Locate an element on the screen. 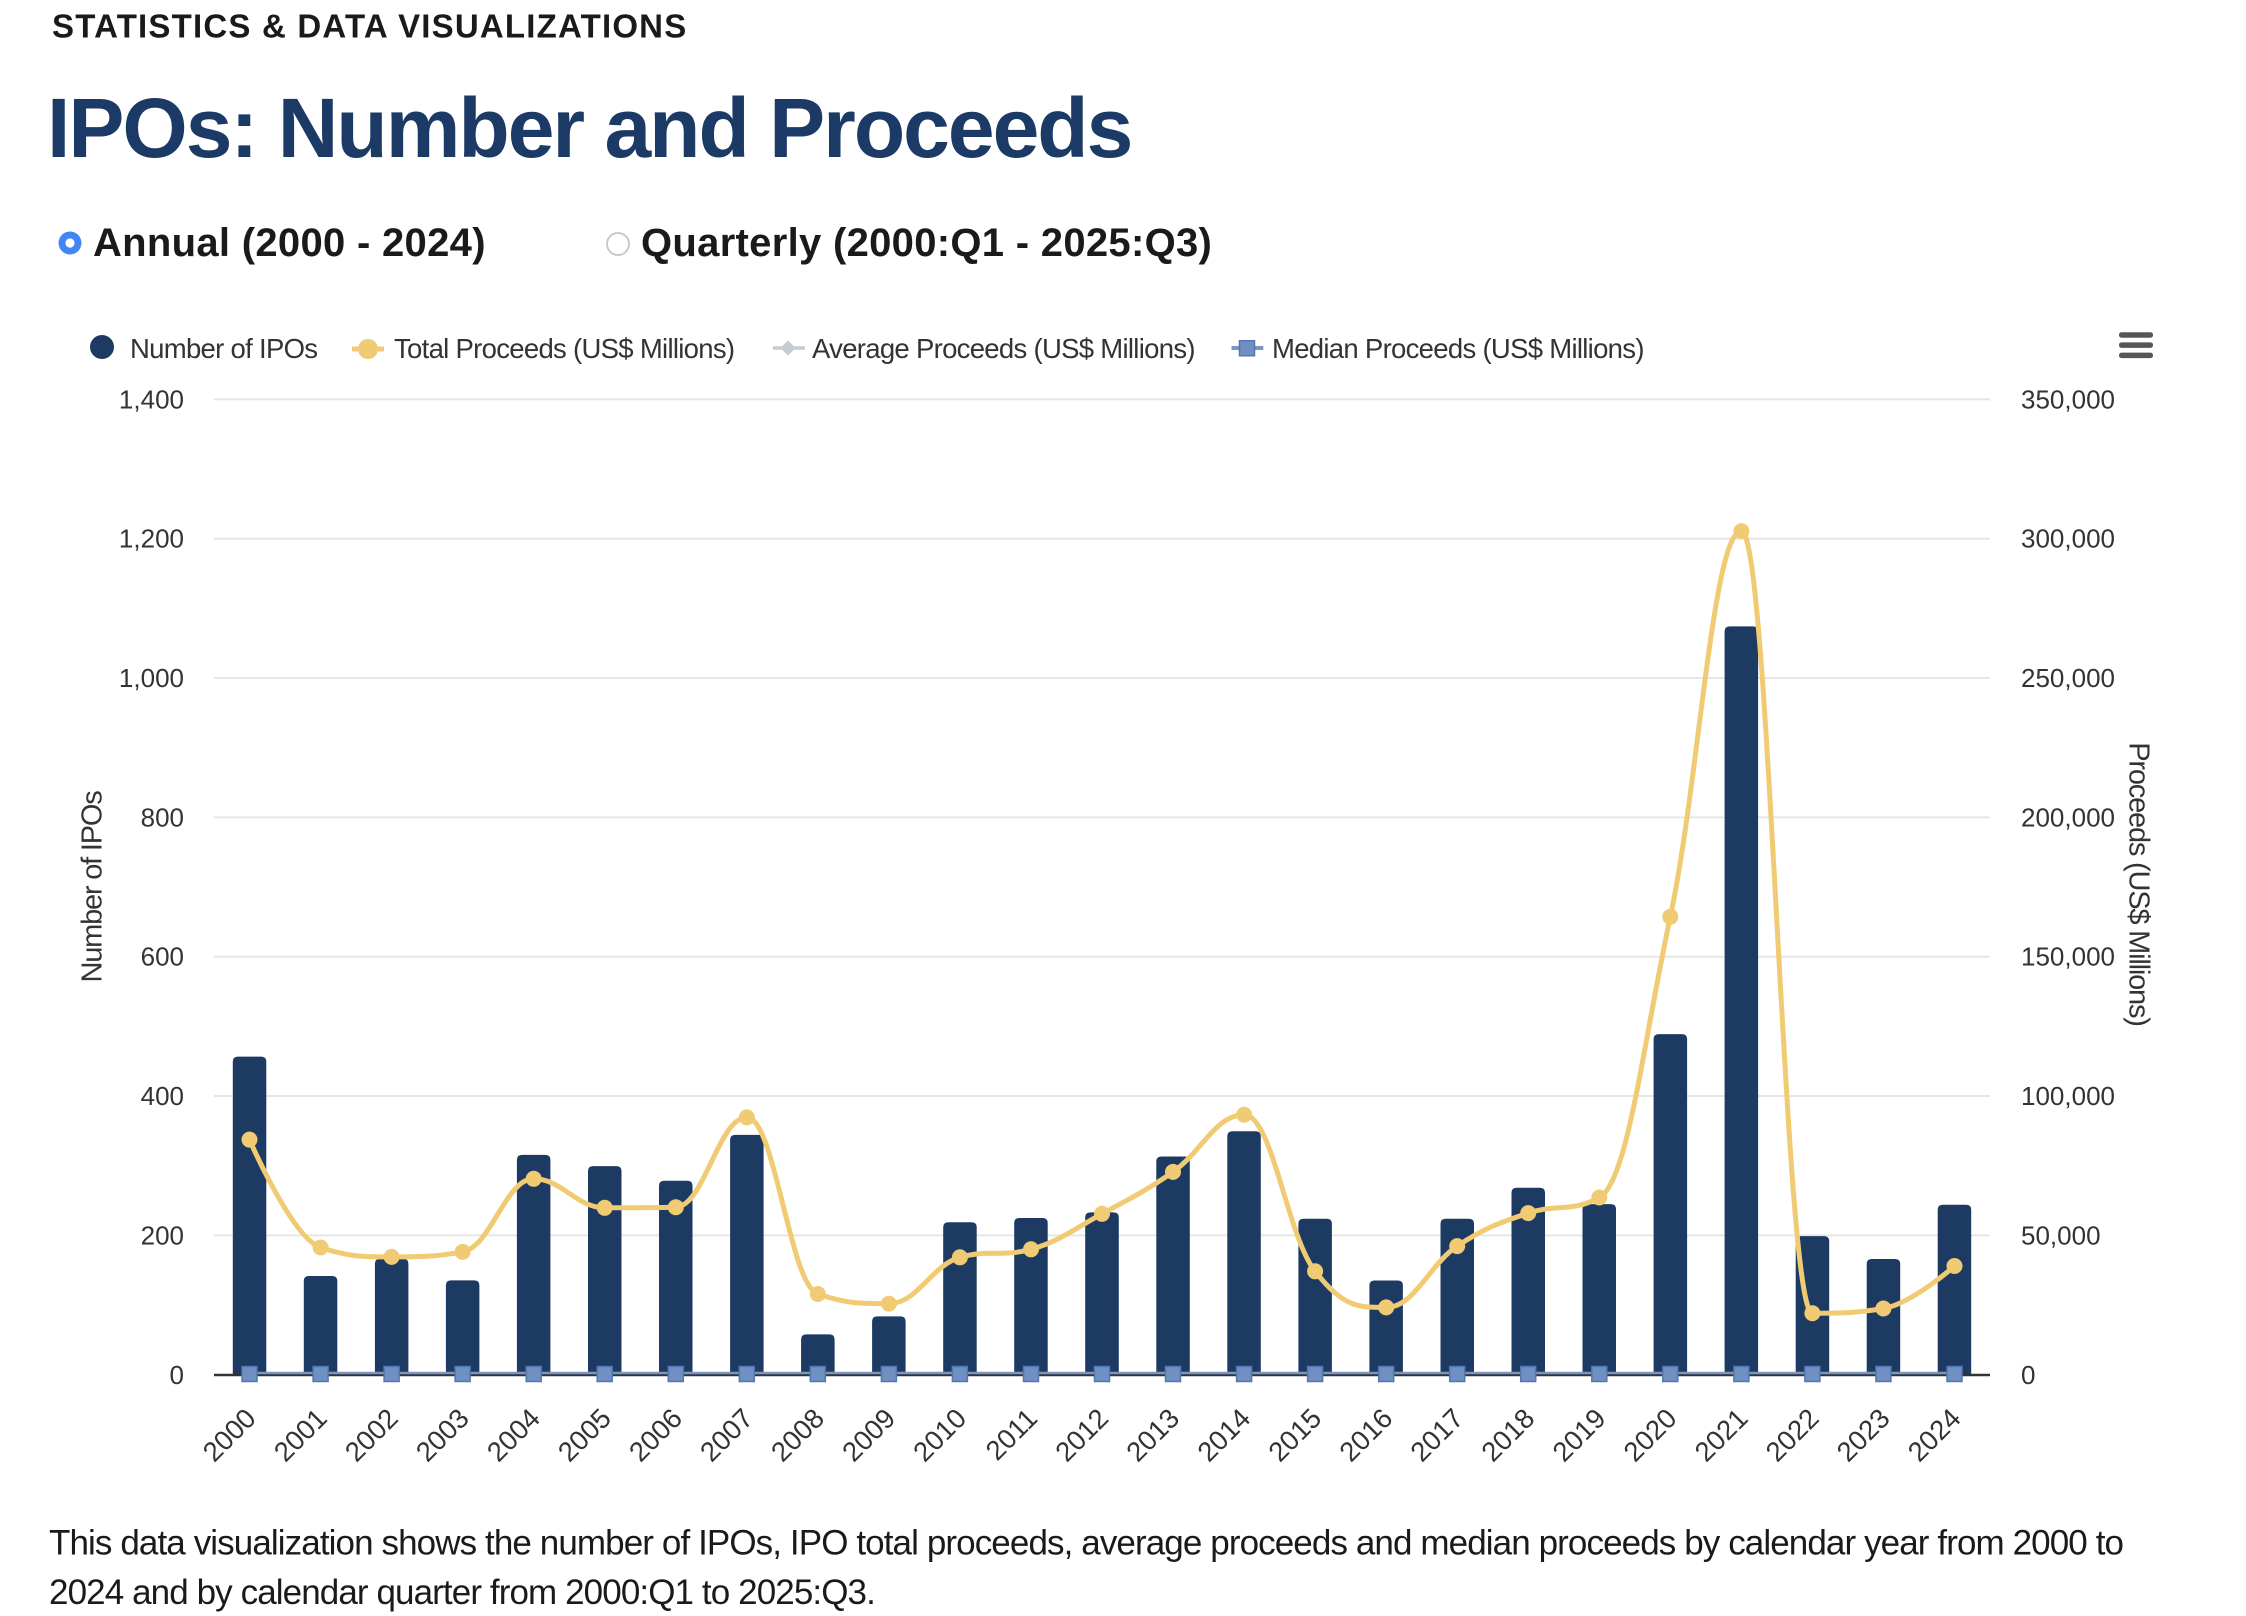  svg-text: 350,000 is located at coordinates (2068, 399).